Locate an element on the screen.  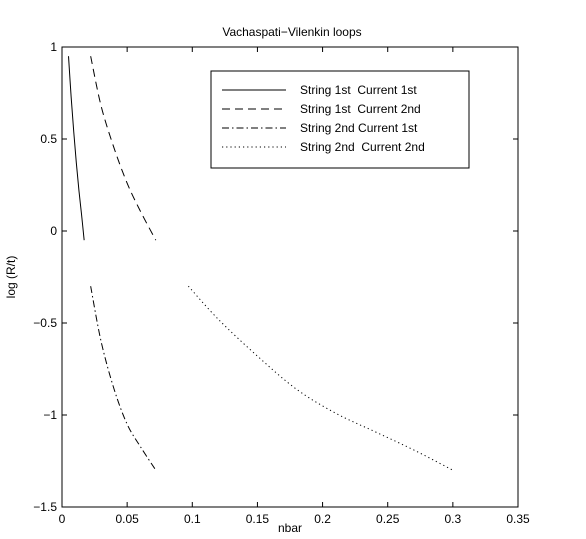
legend-box is located at coordinates (340, 119).